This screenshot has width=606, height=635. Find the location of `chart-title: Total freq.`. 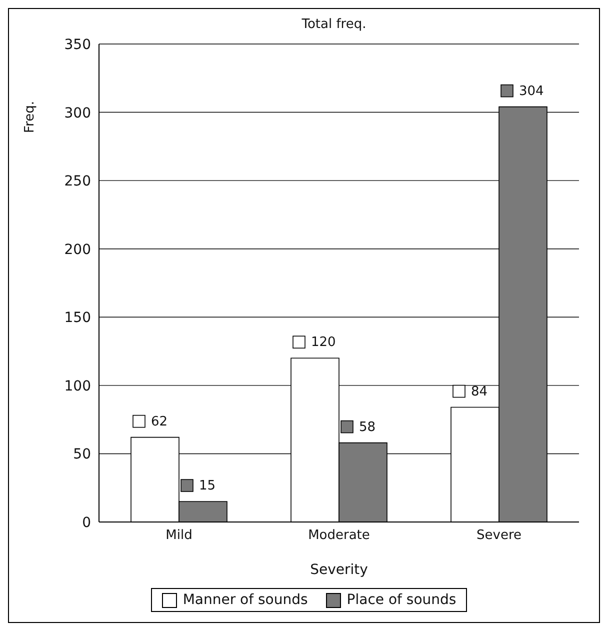

chart-title: Total freq. is located at coordinates (334, 24).